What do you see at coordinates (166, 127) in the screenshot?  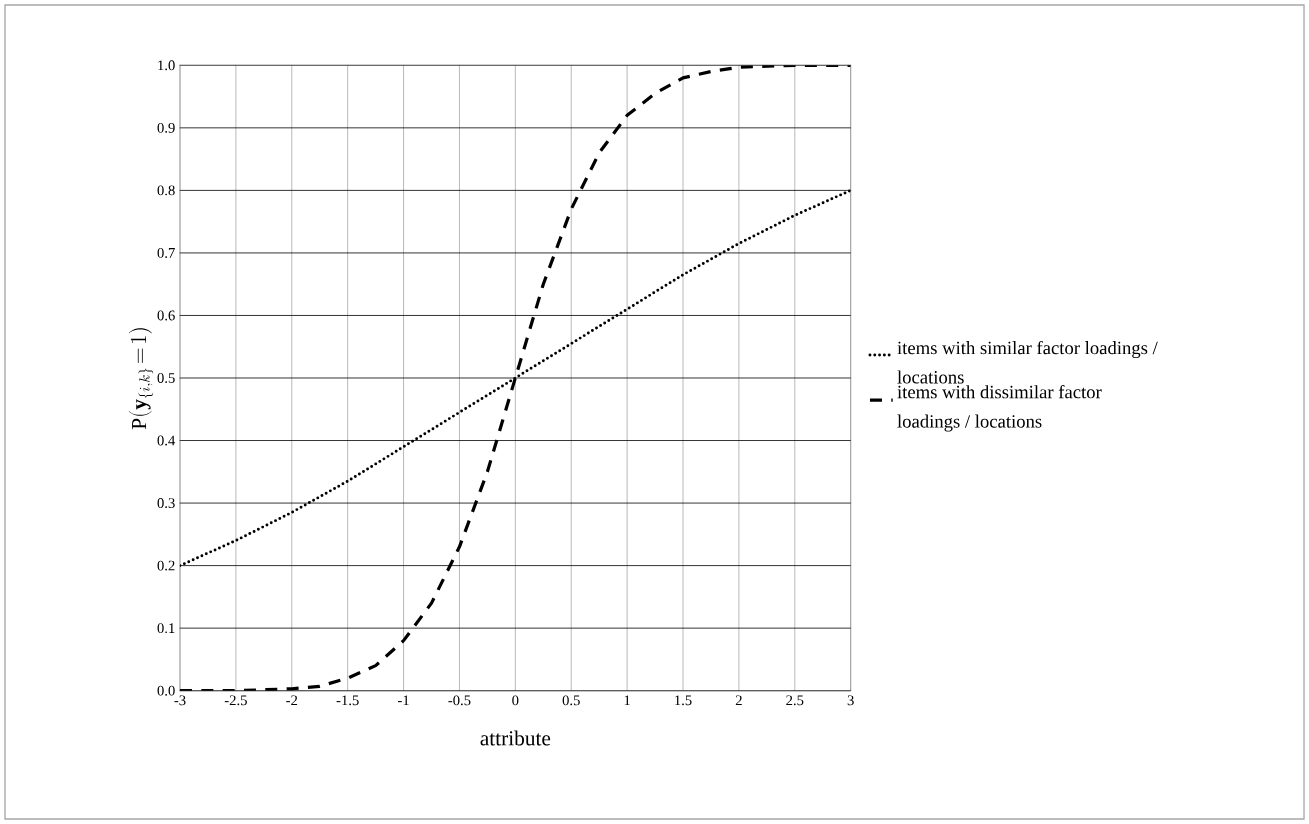 I see `y-tick-label: 0.9` at bounding box center [166, 127].